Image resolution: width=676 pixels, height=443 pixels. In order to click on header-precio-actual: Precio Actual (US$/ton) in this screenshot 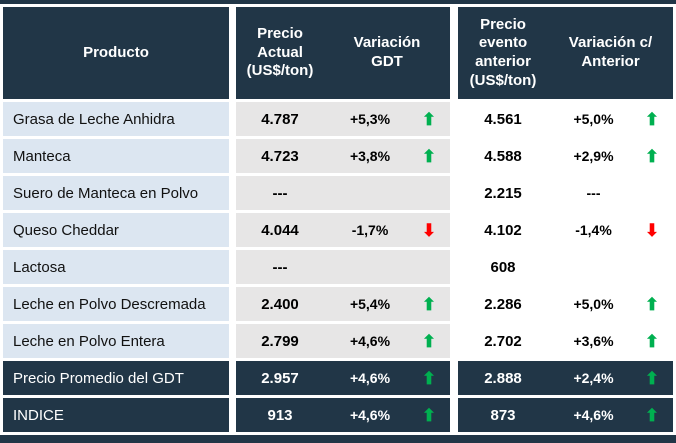, I will do `click(280, 53)`.